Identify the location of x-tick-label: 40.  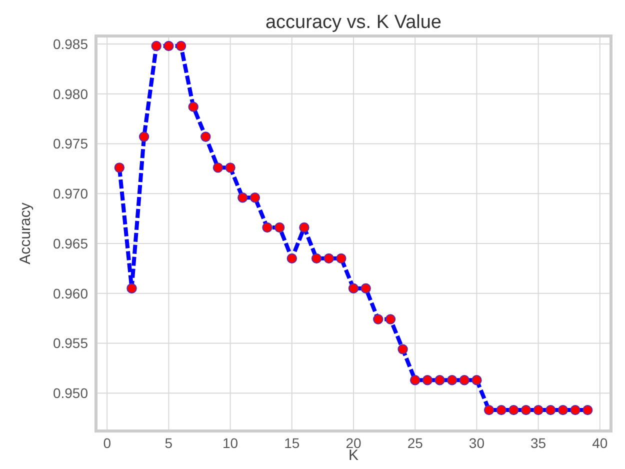
(600, 443).